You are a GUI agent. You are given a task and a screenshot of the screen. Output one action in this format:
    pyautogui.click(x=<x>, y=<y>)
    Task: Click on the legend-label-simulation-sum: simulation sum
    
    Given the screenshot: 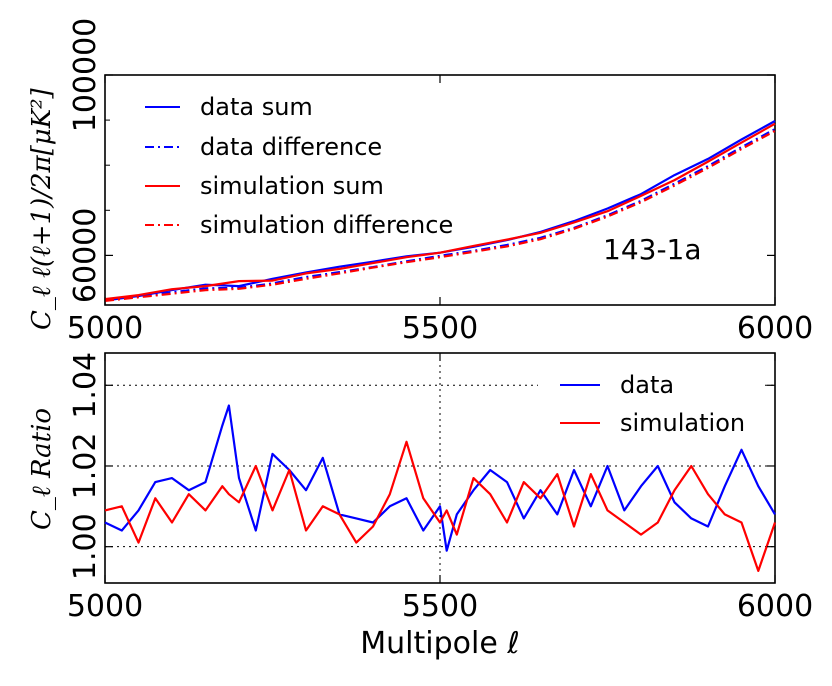 What is the action you would take?
    pyautogui.click(x=292, y=186)
    